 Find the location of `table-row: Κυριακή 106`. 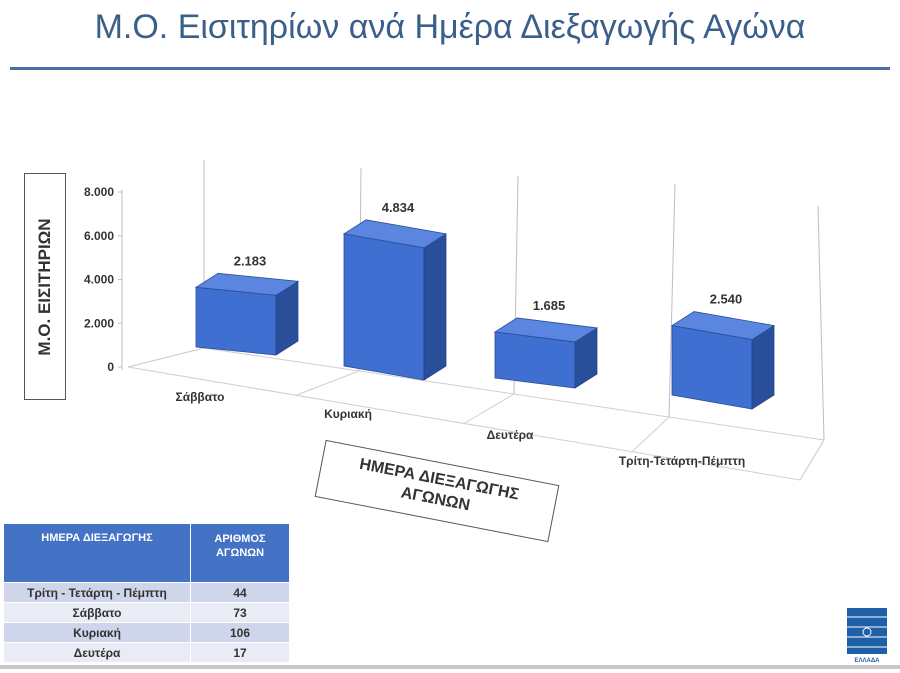

table-row: Κυριακή 106 is located at coordinates (146, 632).